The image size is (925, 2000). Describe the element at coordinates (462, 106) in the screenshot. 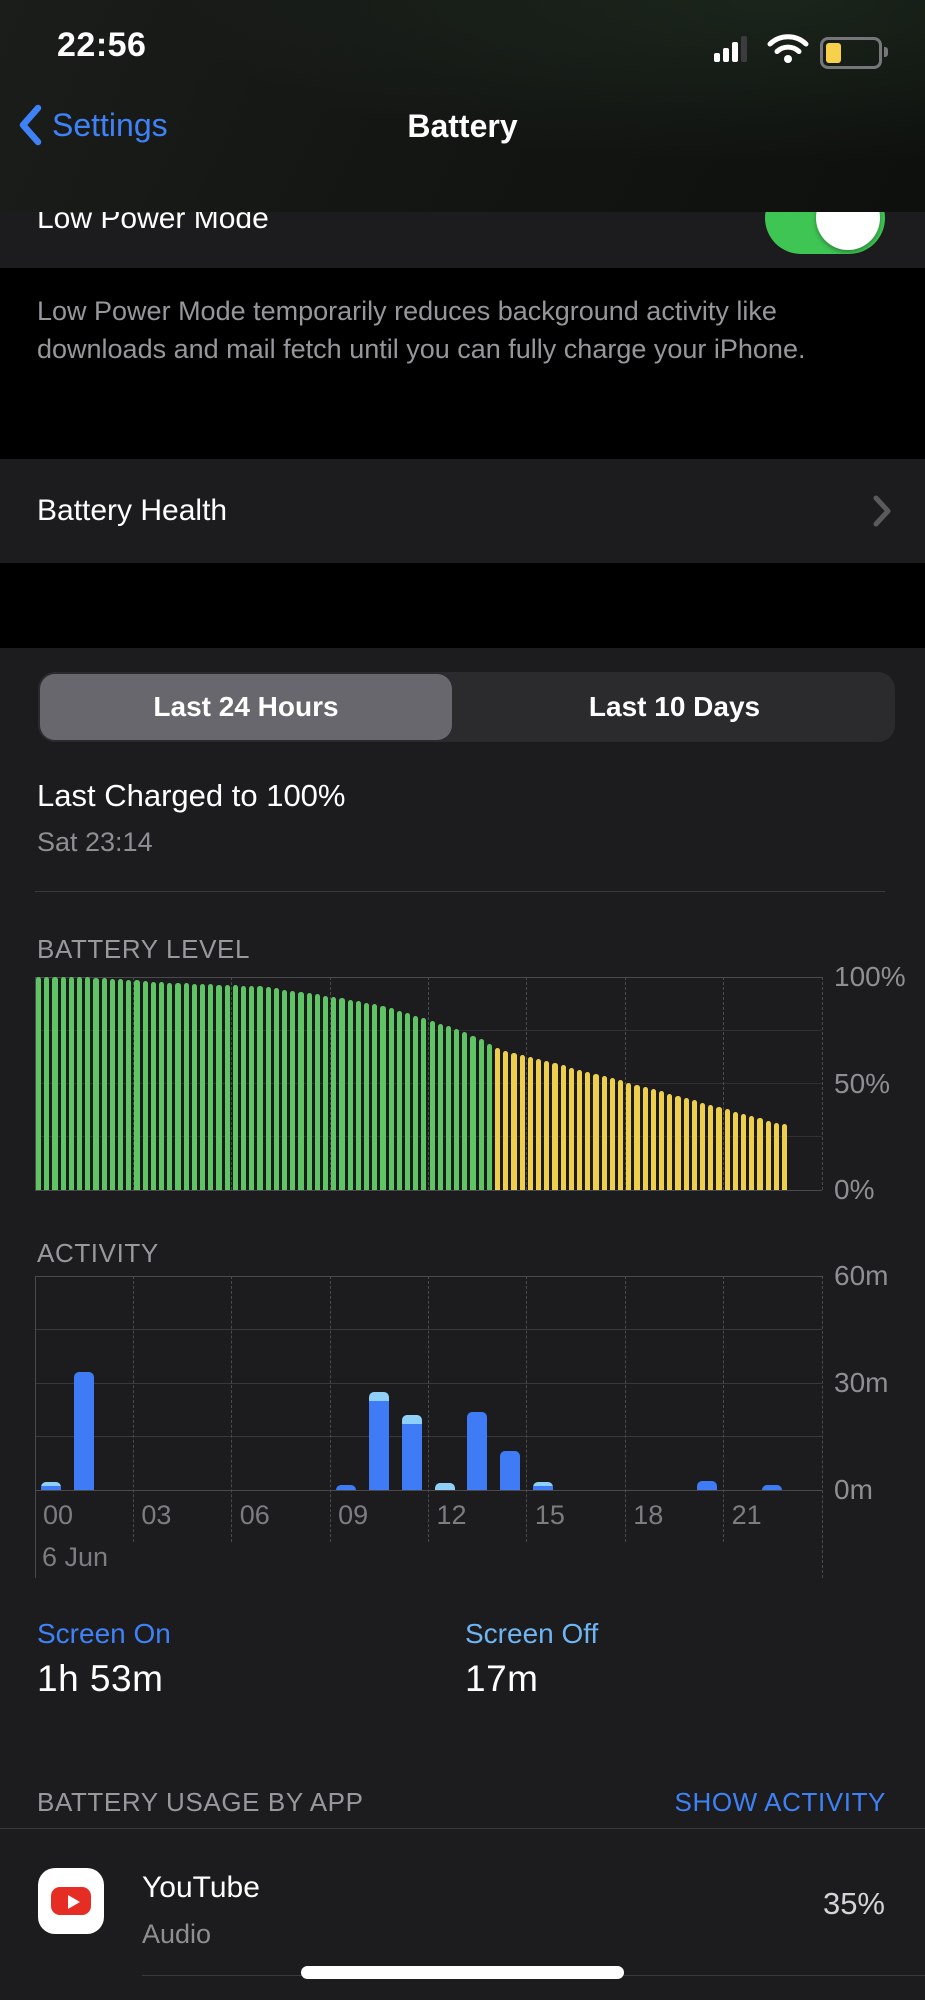

I see `header: 22:56 Settings Battery` at that location.